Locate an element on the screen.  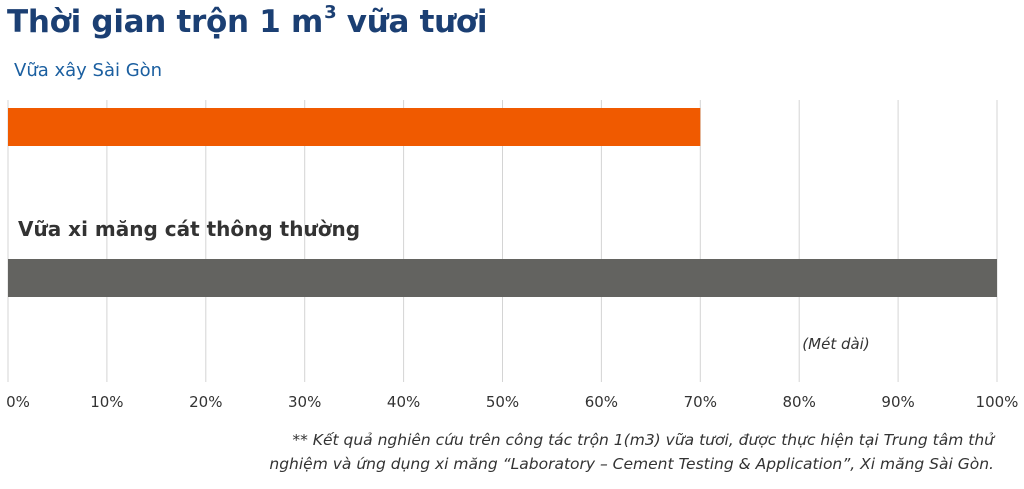
x-tick-label: 70% is located at coordinates (700, 402).